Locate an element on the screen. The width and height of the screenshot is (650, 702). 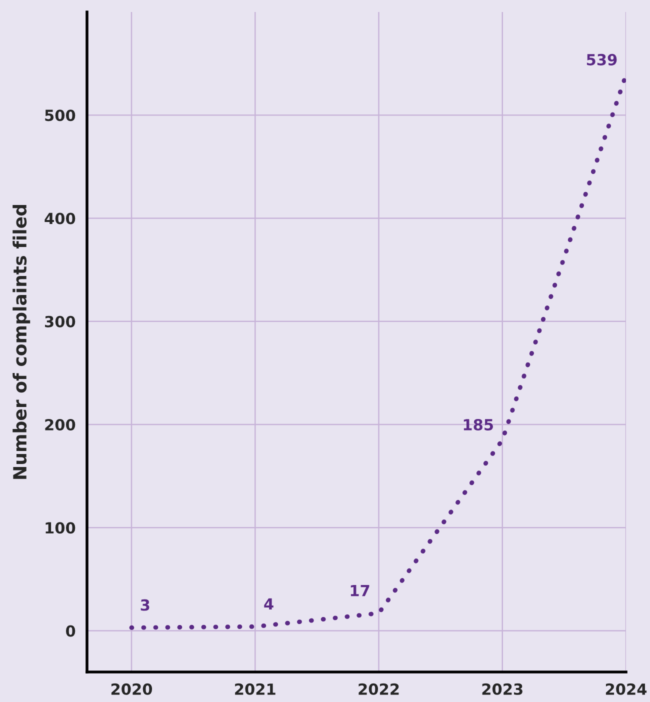
y-tick-label: 500 is located at coordinates (60, 116).